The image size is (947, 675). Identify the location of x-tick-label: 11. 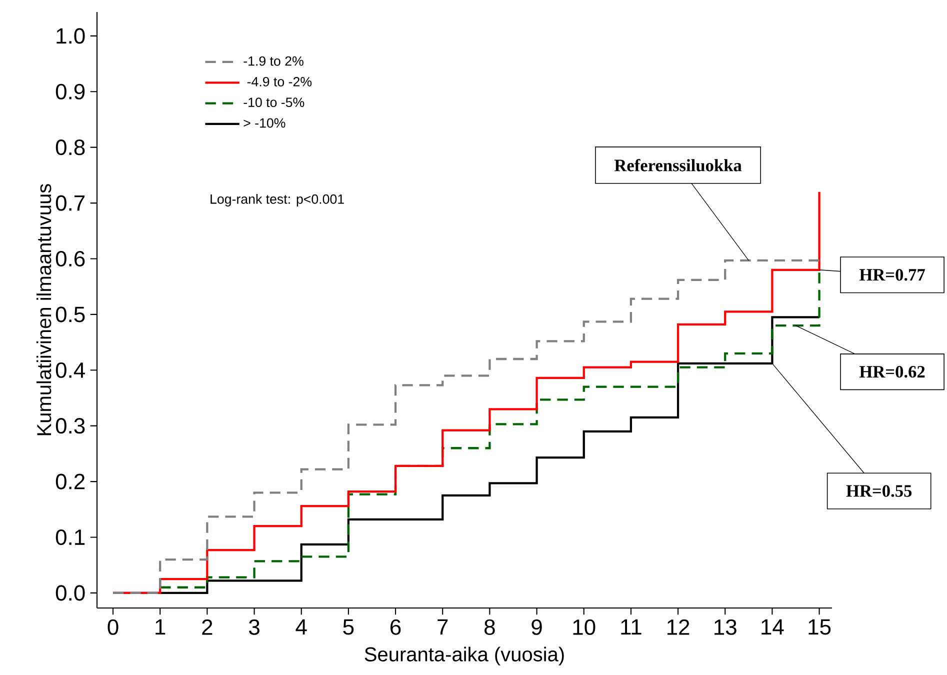
(631, 626).